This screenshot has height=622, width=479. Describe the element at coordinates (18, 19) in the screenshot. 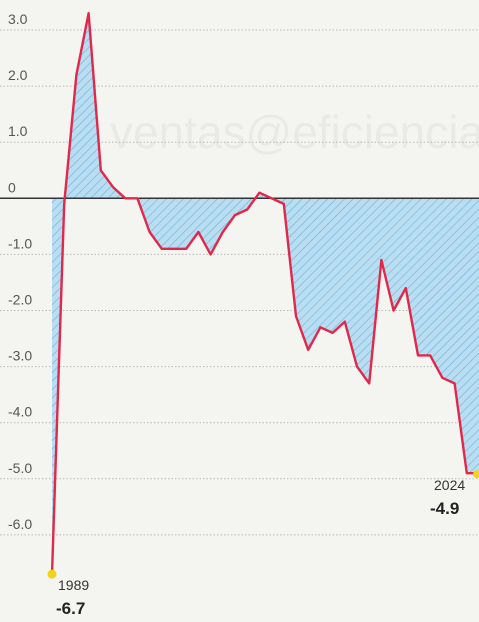

I see `y-tick-label: 3.0` at that location.